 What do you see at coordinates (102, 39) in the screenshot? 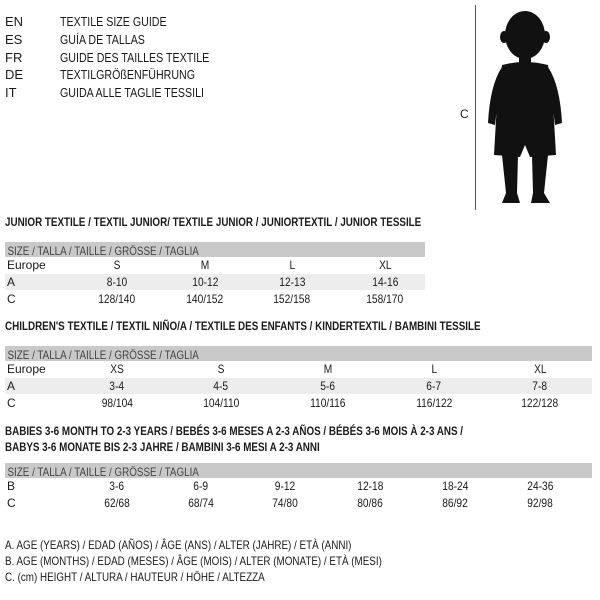
I see `lang-title: GUÍA DE TALLAS` at bounding box center [102, 39].